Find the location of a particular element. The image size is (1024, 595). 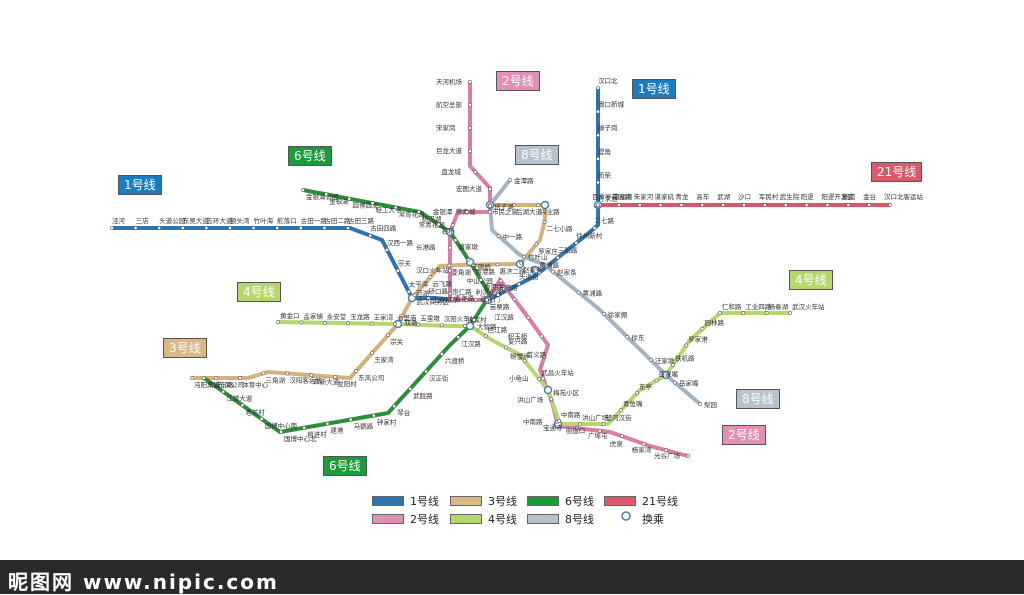

station-label: 汉阳火车站 is located at coordinates (460, 318).